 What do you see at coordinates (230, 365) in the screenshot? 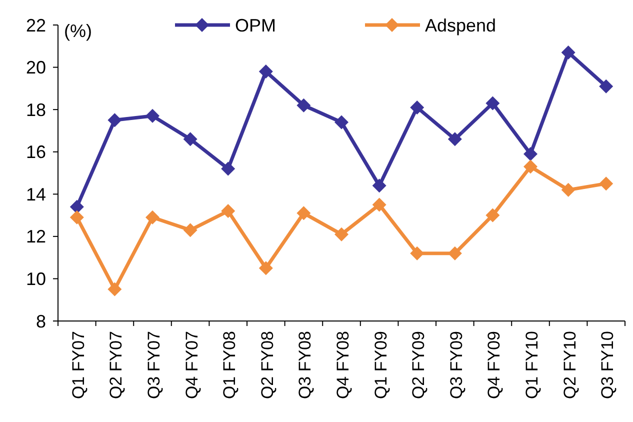
I see `x-tick-label: Q1 FY08` at bounding box center [230, 365].